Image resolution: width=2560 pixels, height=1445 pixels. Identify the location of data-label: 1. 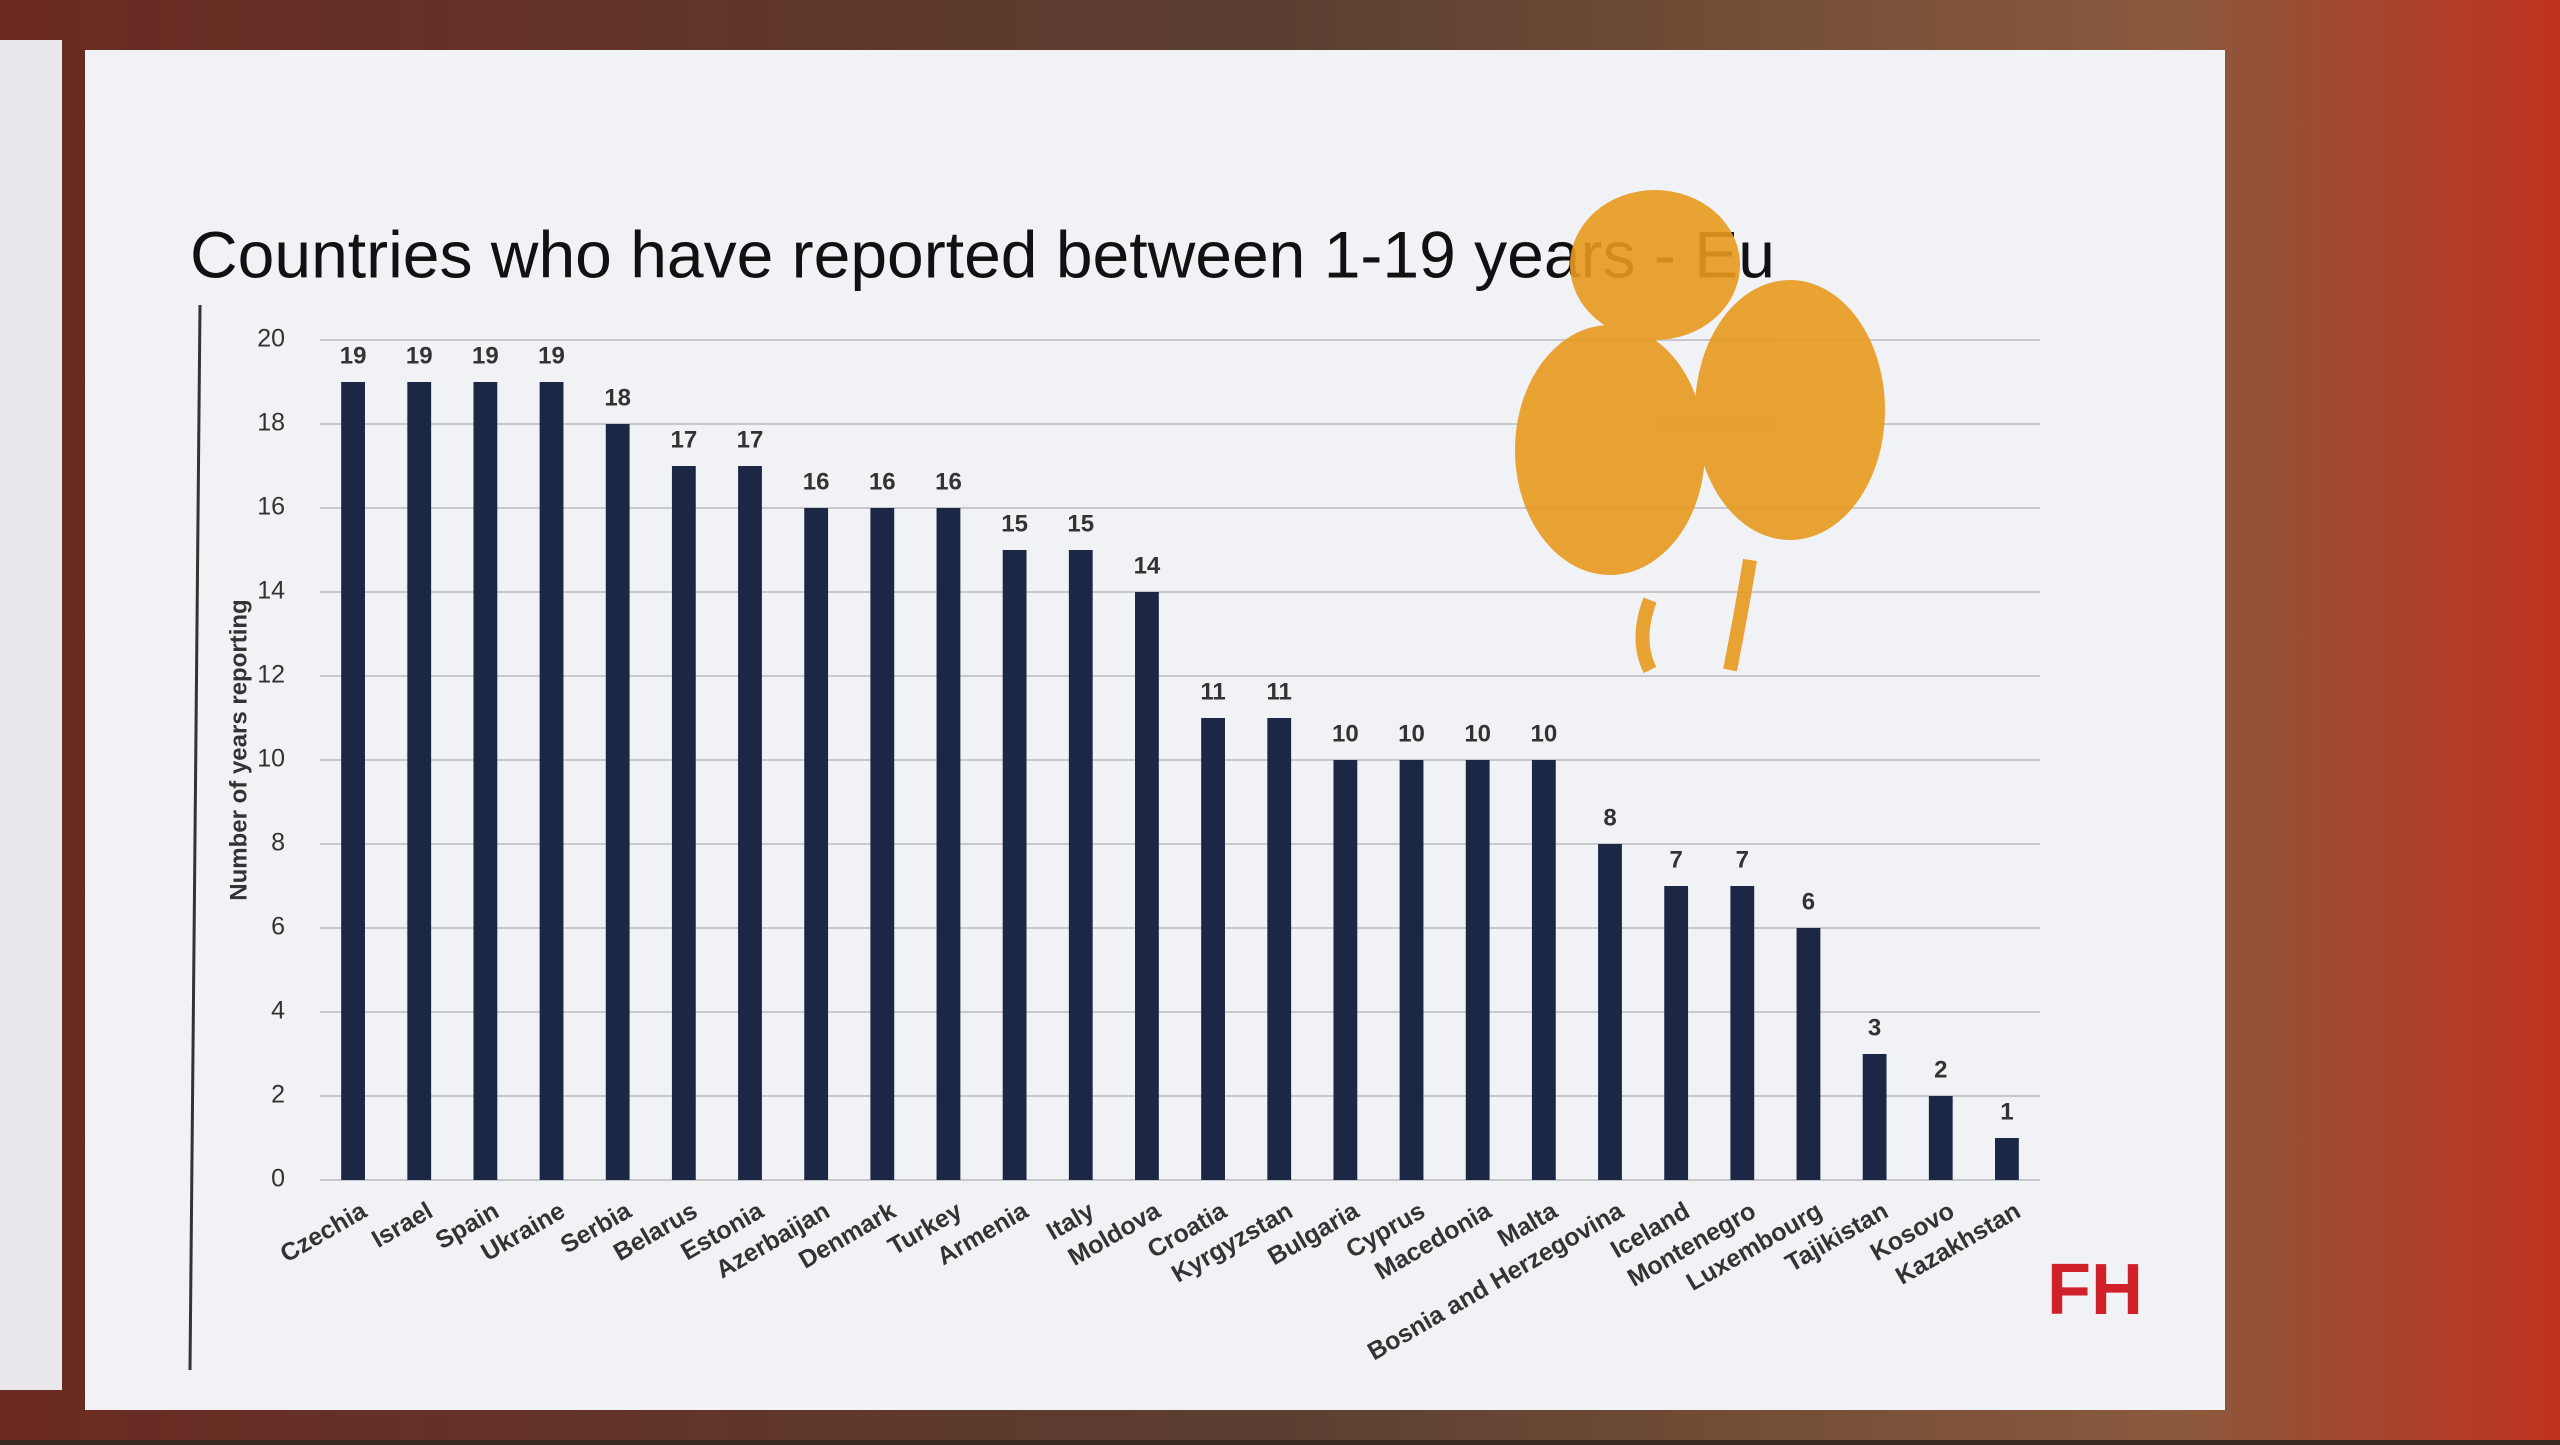
(2006, 1111).